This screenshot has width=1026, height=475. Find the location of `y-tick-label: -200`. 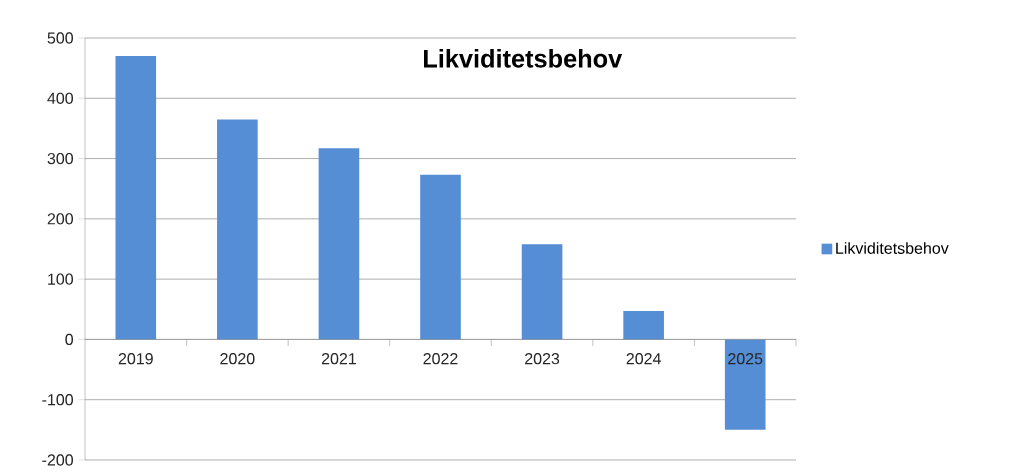

y-tick-label: -200 is located at coordinates (58, 460).